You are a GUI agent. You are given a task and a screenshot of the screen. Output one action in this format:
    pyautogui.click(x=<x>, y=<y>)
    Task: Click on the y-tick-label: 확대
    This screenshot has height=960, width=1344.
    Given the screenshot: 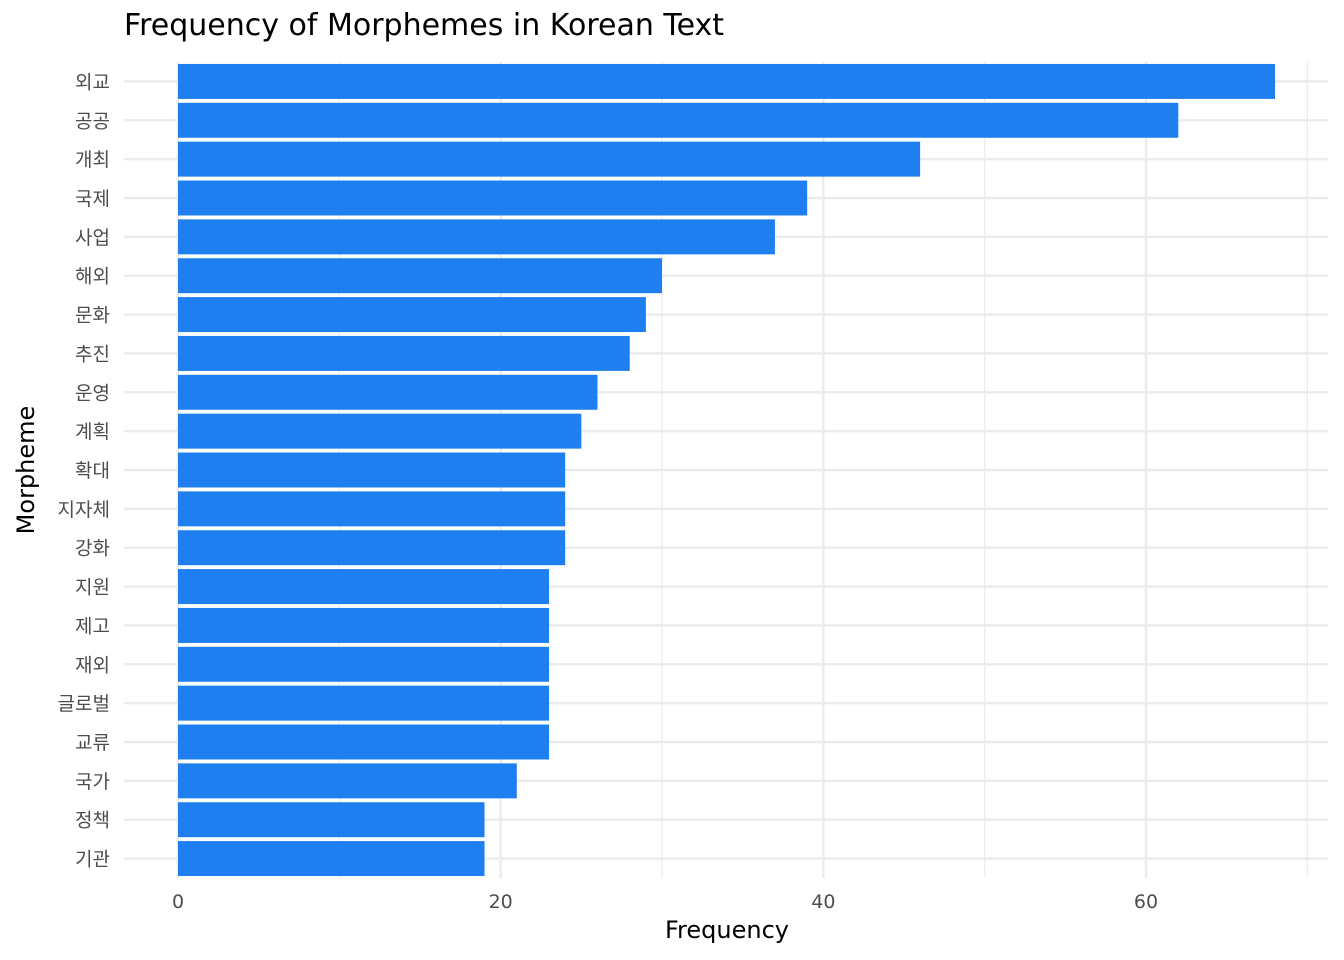 What is the action you would take?
    pyautogui.click(x=92, y=471)
    